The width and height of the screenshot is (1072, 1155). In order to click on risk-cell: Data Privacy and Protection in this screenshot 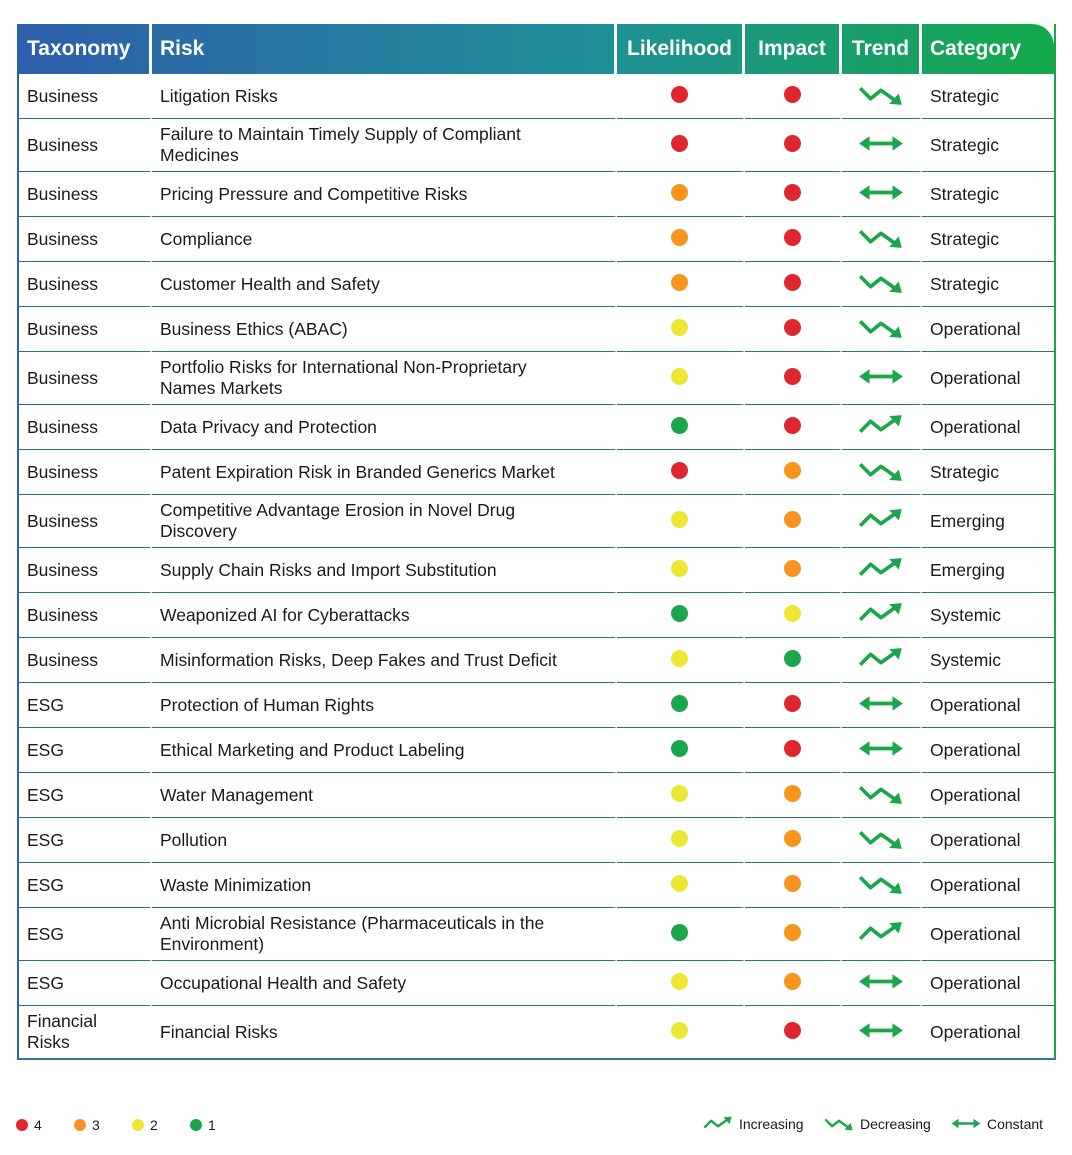, I will do `click(384, 427)`.